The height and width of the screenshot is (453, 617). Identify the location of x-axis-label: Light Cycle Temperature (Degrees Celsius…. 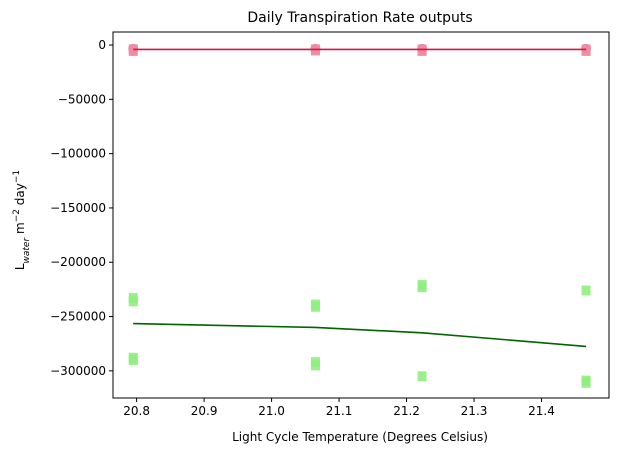
(360, 437).